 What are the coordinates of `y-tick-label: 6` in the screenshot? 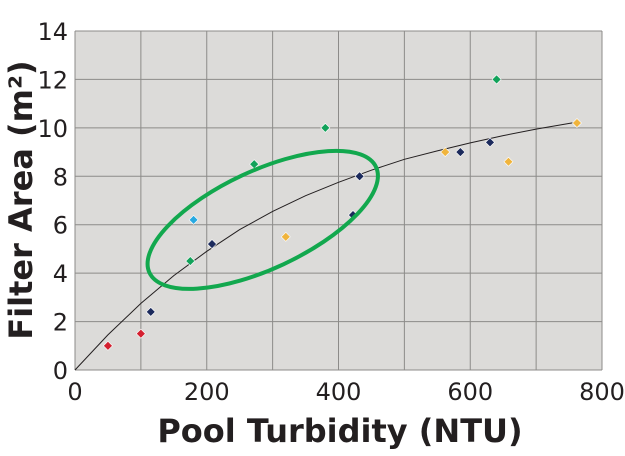 It's located at (60, 226).